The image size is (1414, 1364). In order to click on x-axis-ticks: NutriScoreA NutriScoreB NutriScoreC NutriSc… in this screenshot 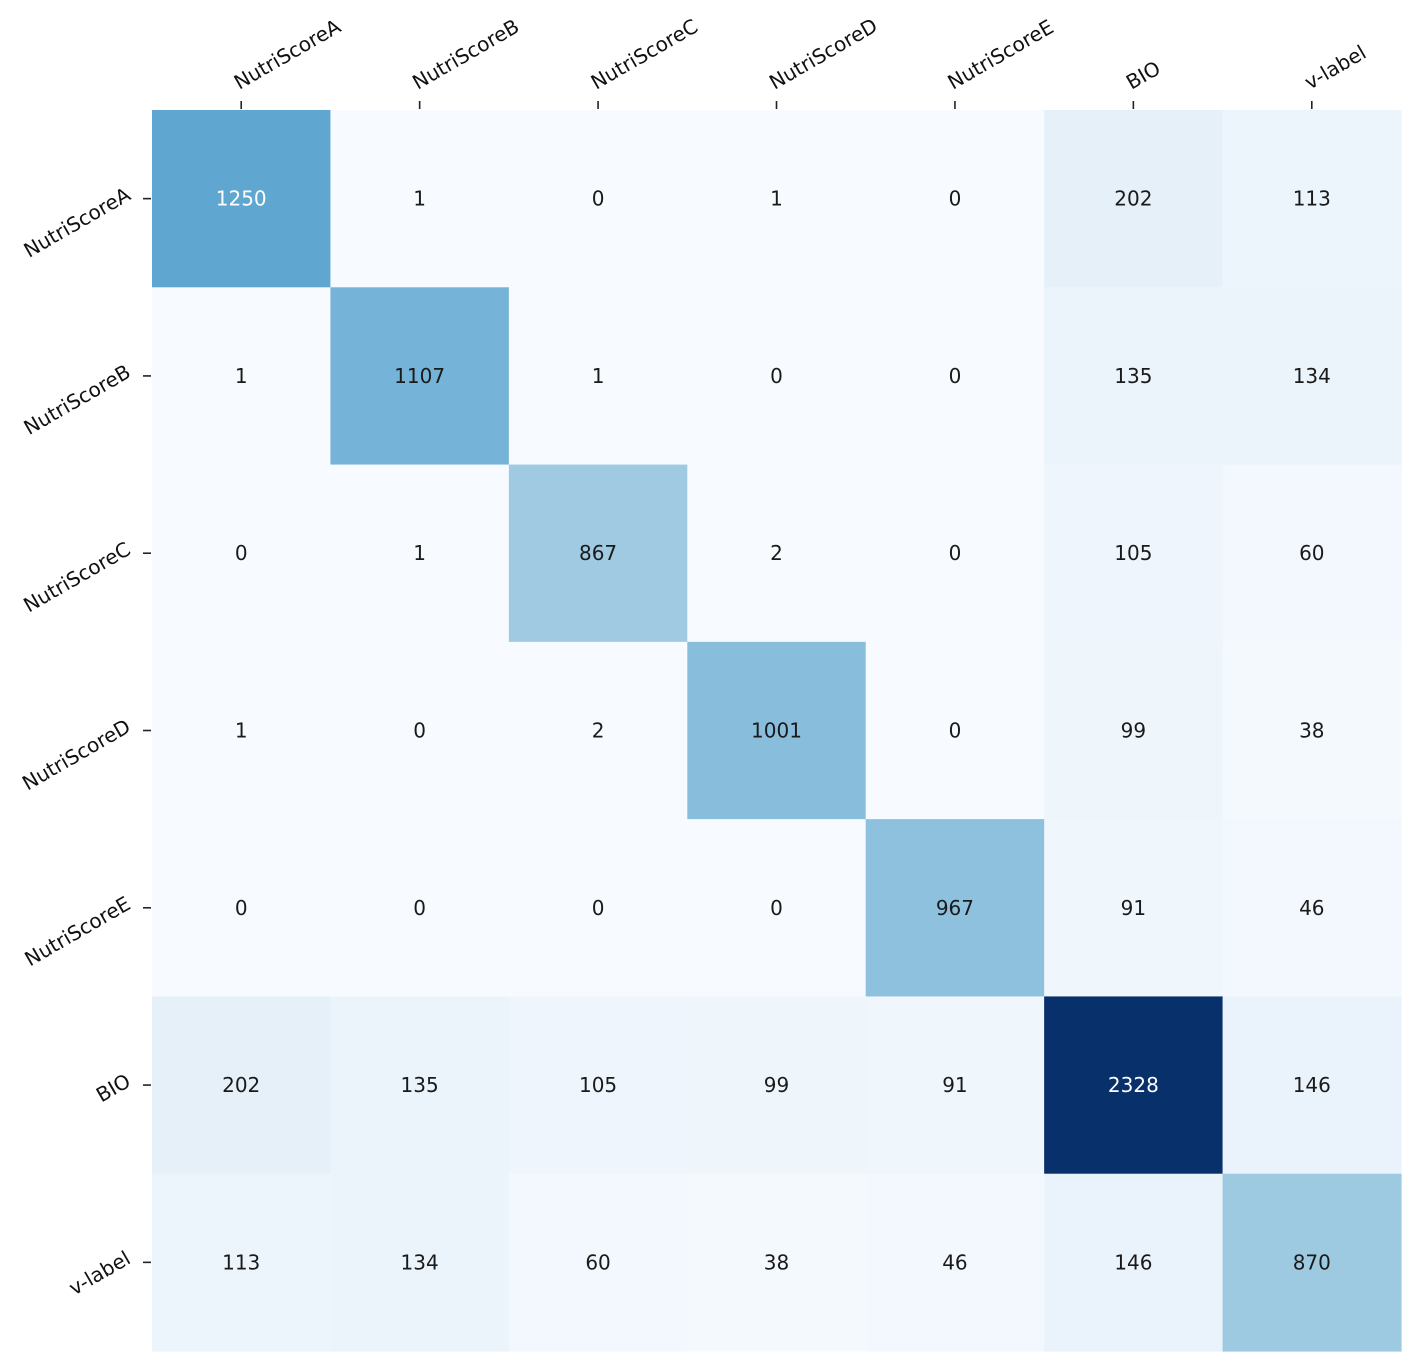, I will do `click(800, 61)`.